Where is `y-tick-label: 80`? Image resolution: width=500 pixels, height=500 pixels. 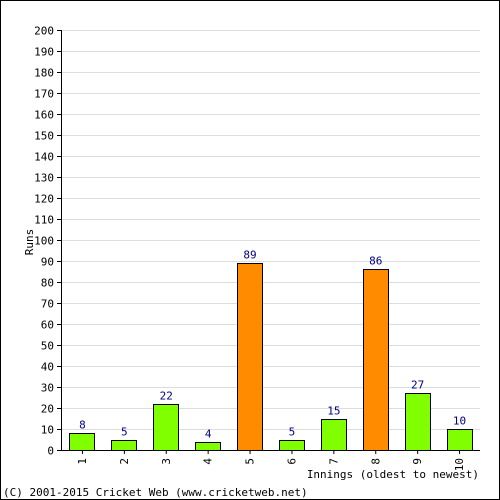 y-tick-label: 80 is located at coordinates (47, 283).